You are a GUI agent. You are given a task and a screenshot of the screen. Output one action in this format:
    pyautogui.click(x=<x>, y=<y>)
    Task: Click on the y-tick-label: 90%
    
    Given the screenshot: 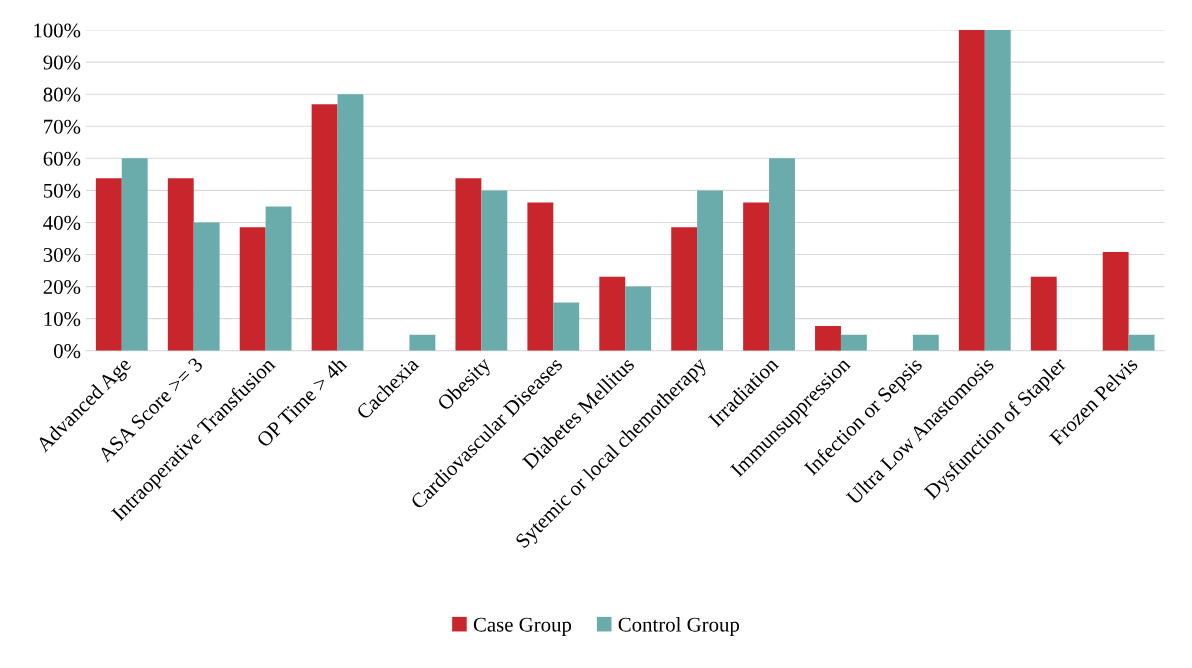 What is the action you would take?
    pyautogui.click(x=62, y=62)
    